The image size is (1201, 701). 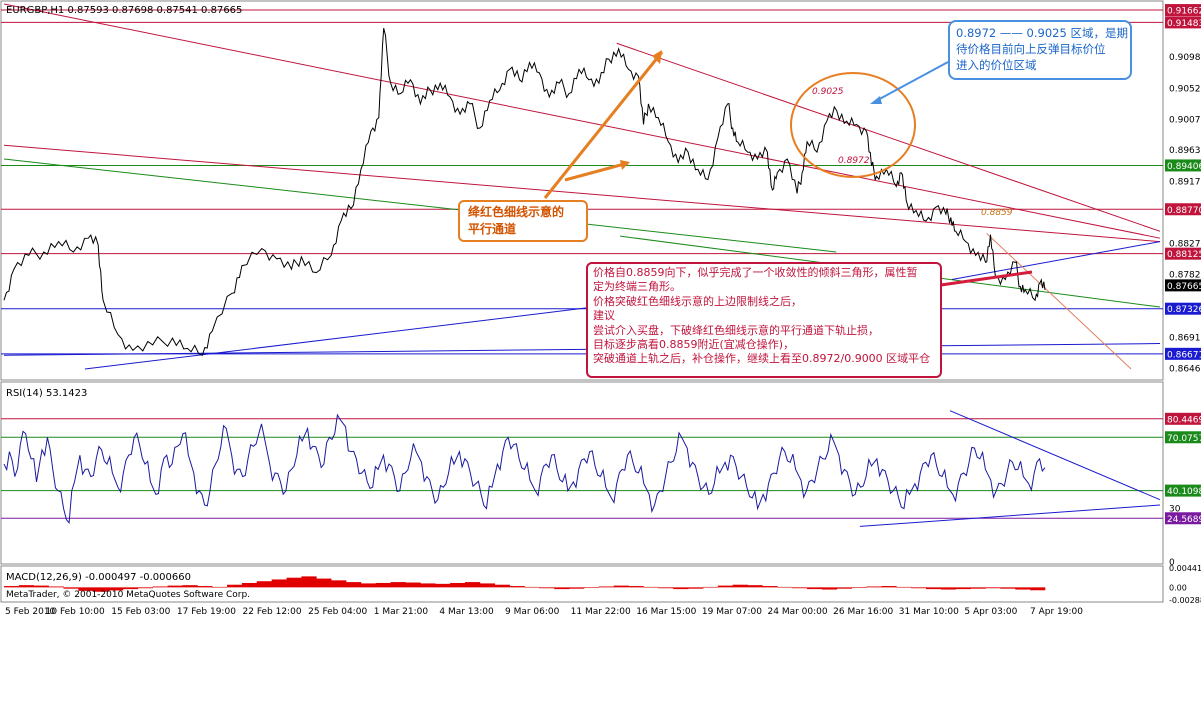 I want to click on macd-panel, so click(x=582, y=584).